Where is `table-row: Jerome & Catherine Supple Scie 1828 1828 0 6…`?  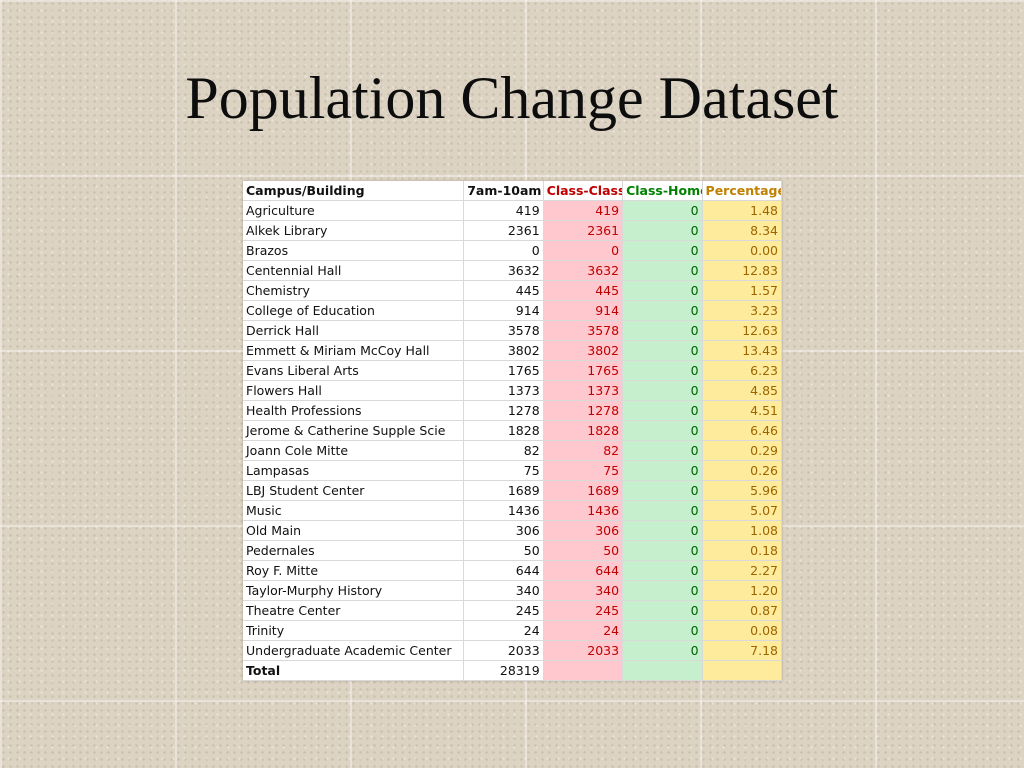 table-row: Jerome & Catherine Supple Scie 1828 1828 0 6… is located at coordinates (513, 430).